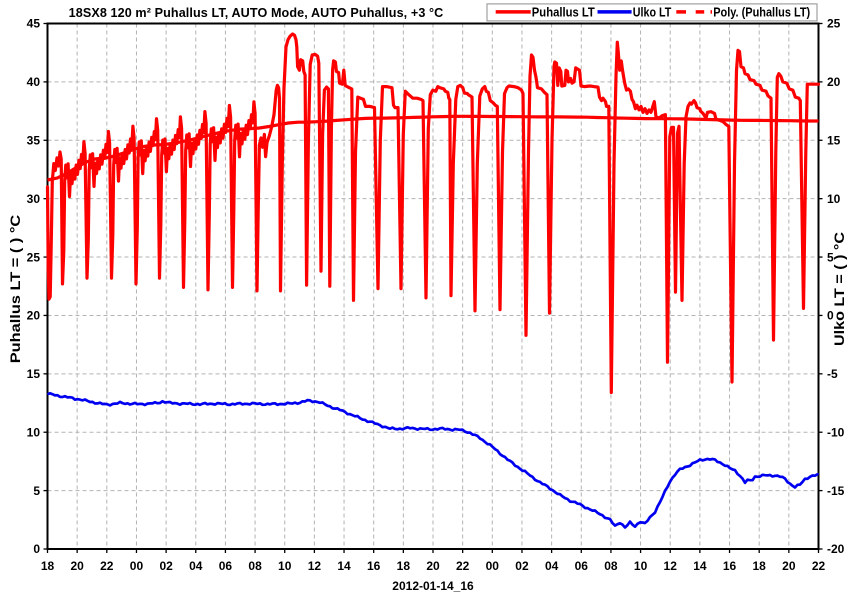  What do you see at coordinates (836, 491) in the screenshot?
I see `svg-text: -15` at bounding box center [836, 491].